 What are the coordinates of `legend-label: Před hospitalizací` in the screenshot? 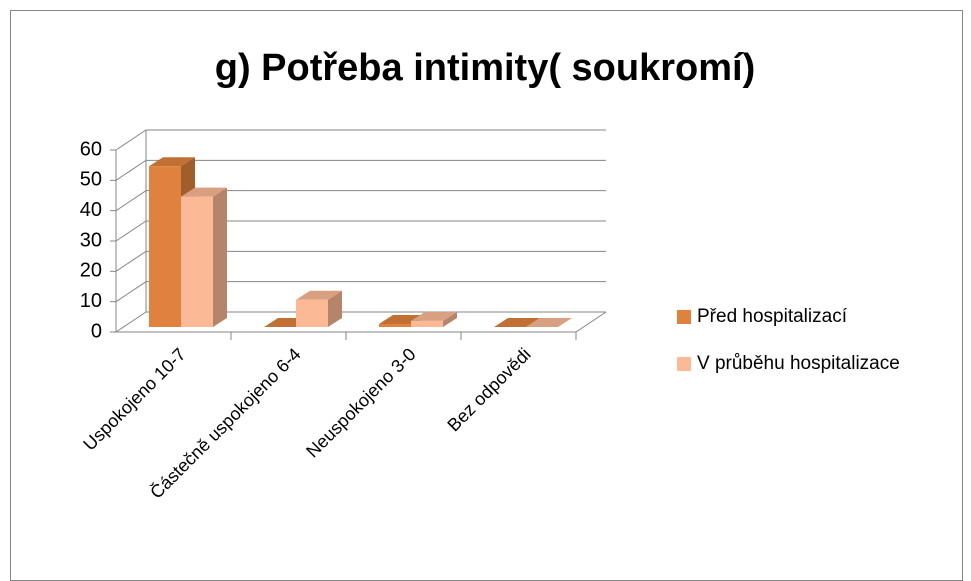 It's located at (772, 316).